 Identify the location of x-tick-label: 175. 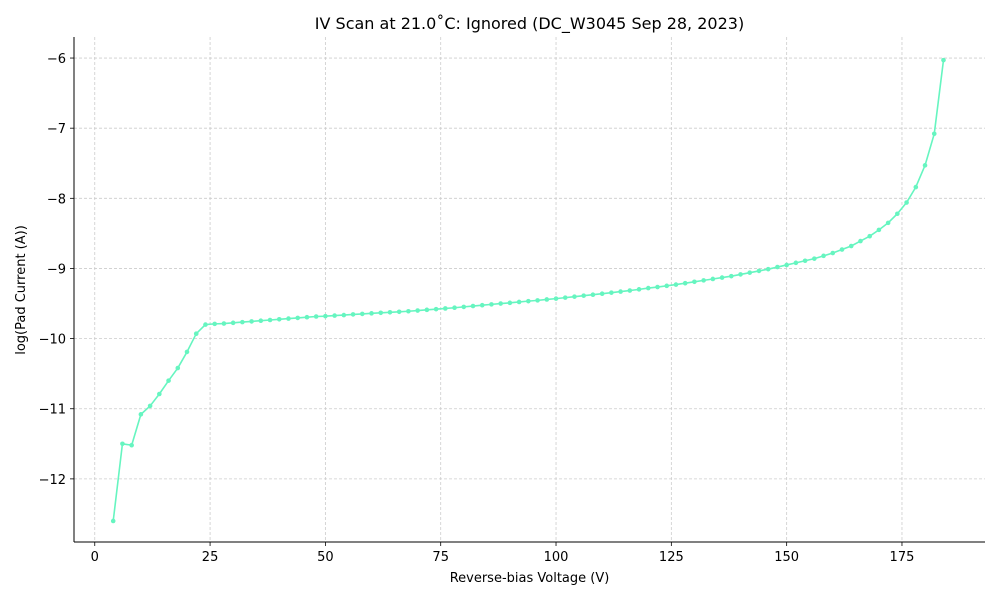
(902, 557).